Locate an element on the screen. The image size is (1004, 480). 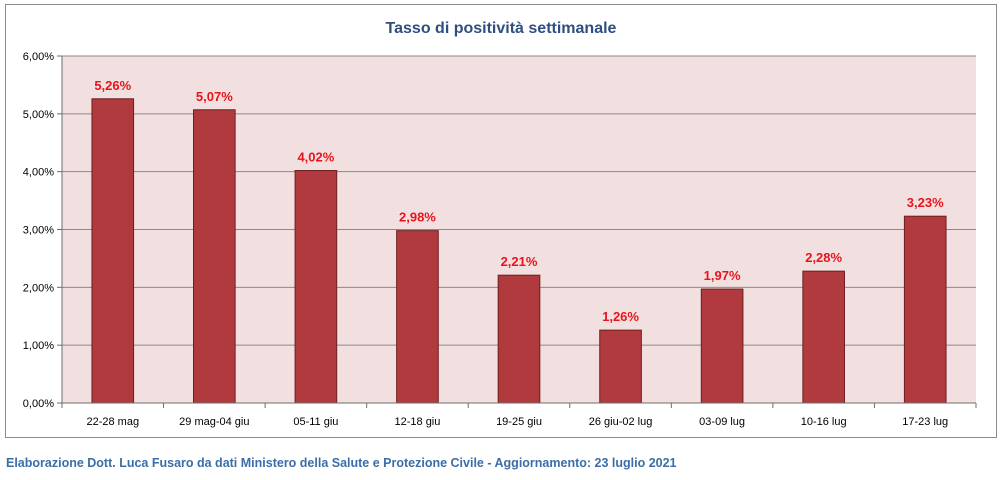
x-tick-label: 03-09 lug is located at coordinates (722, 422).